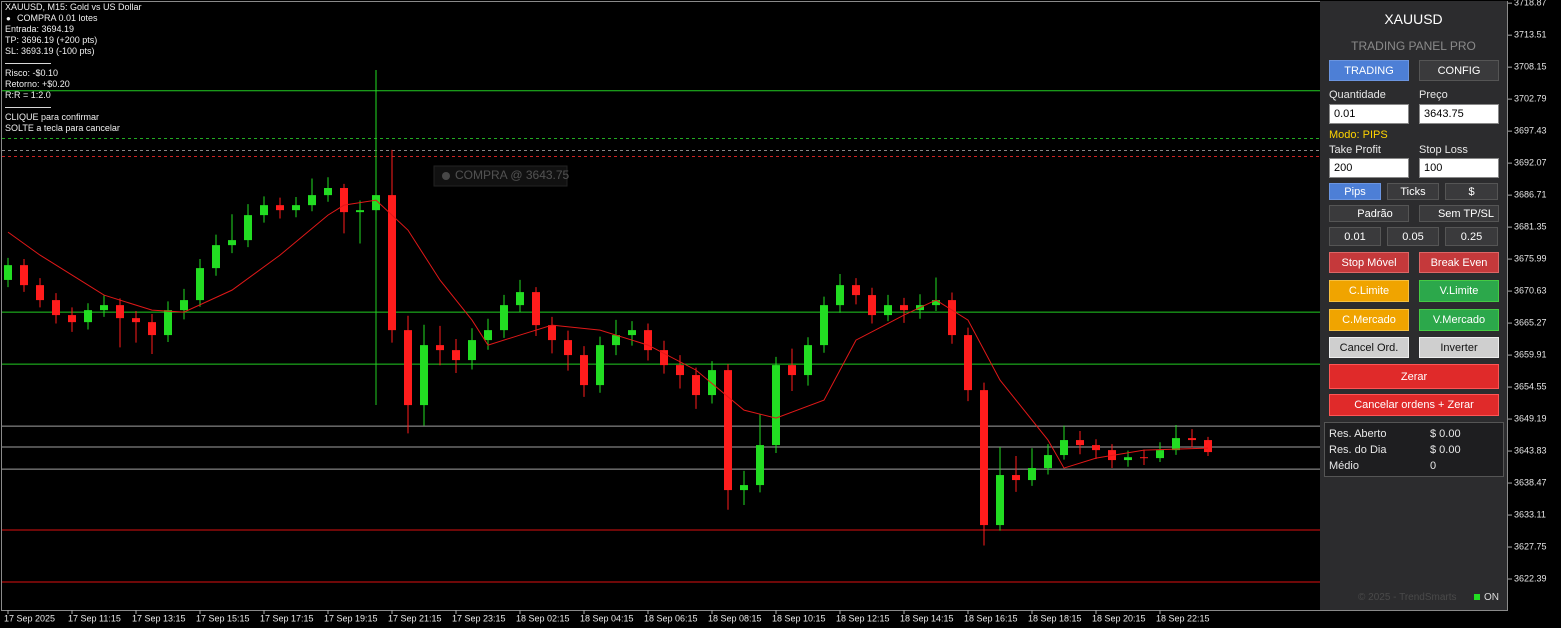  What do you see at coordinates (1530, 322) in the screenshot?
I see `y-tick-label: 3665.27` at bounding box center [1530, 322].